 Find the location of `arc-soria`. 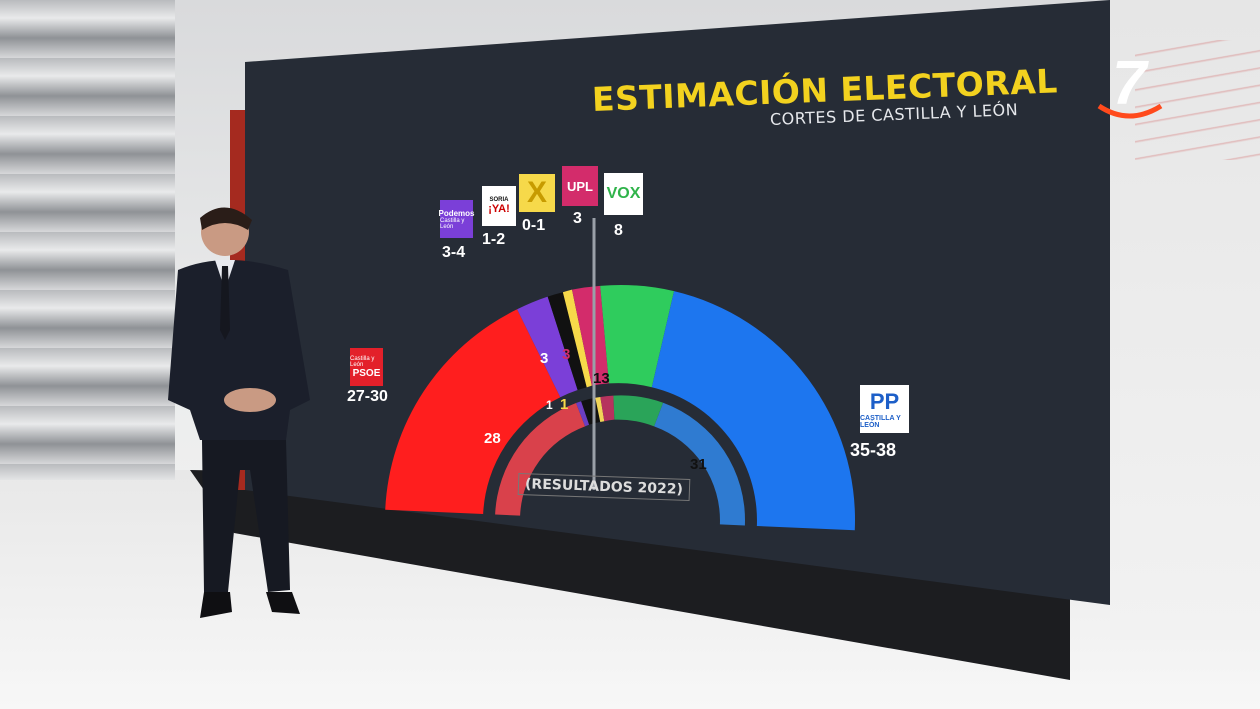

arc-soria is located at coordinates (567, 341).